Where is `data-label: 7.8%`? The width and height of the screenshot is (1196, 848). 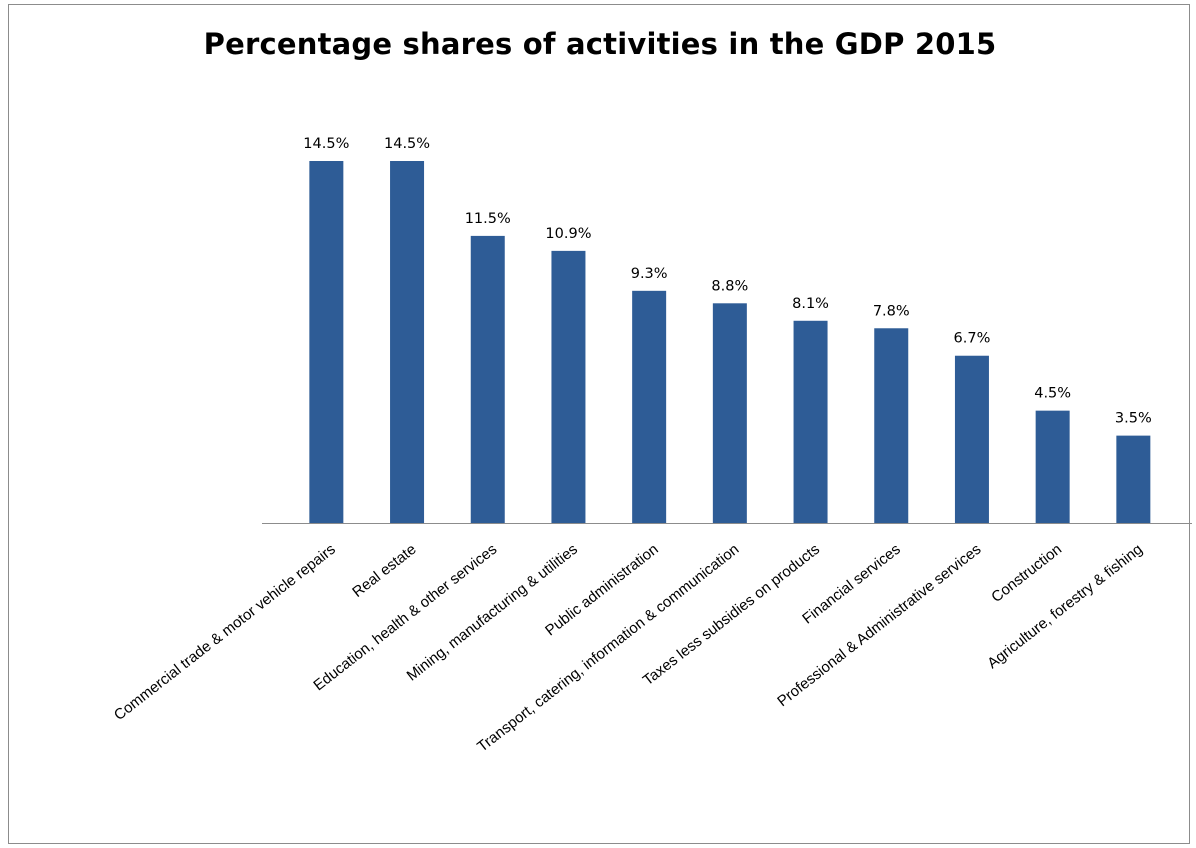 data-label: 7.8% is located at coordinates (891, 311).